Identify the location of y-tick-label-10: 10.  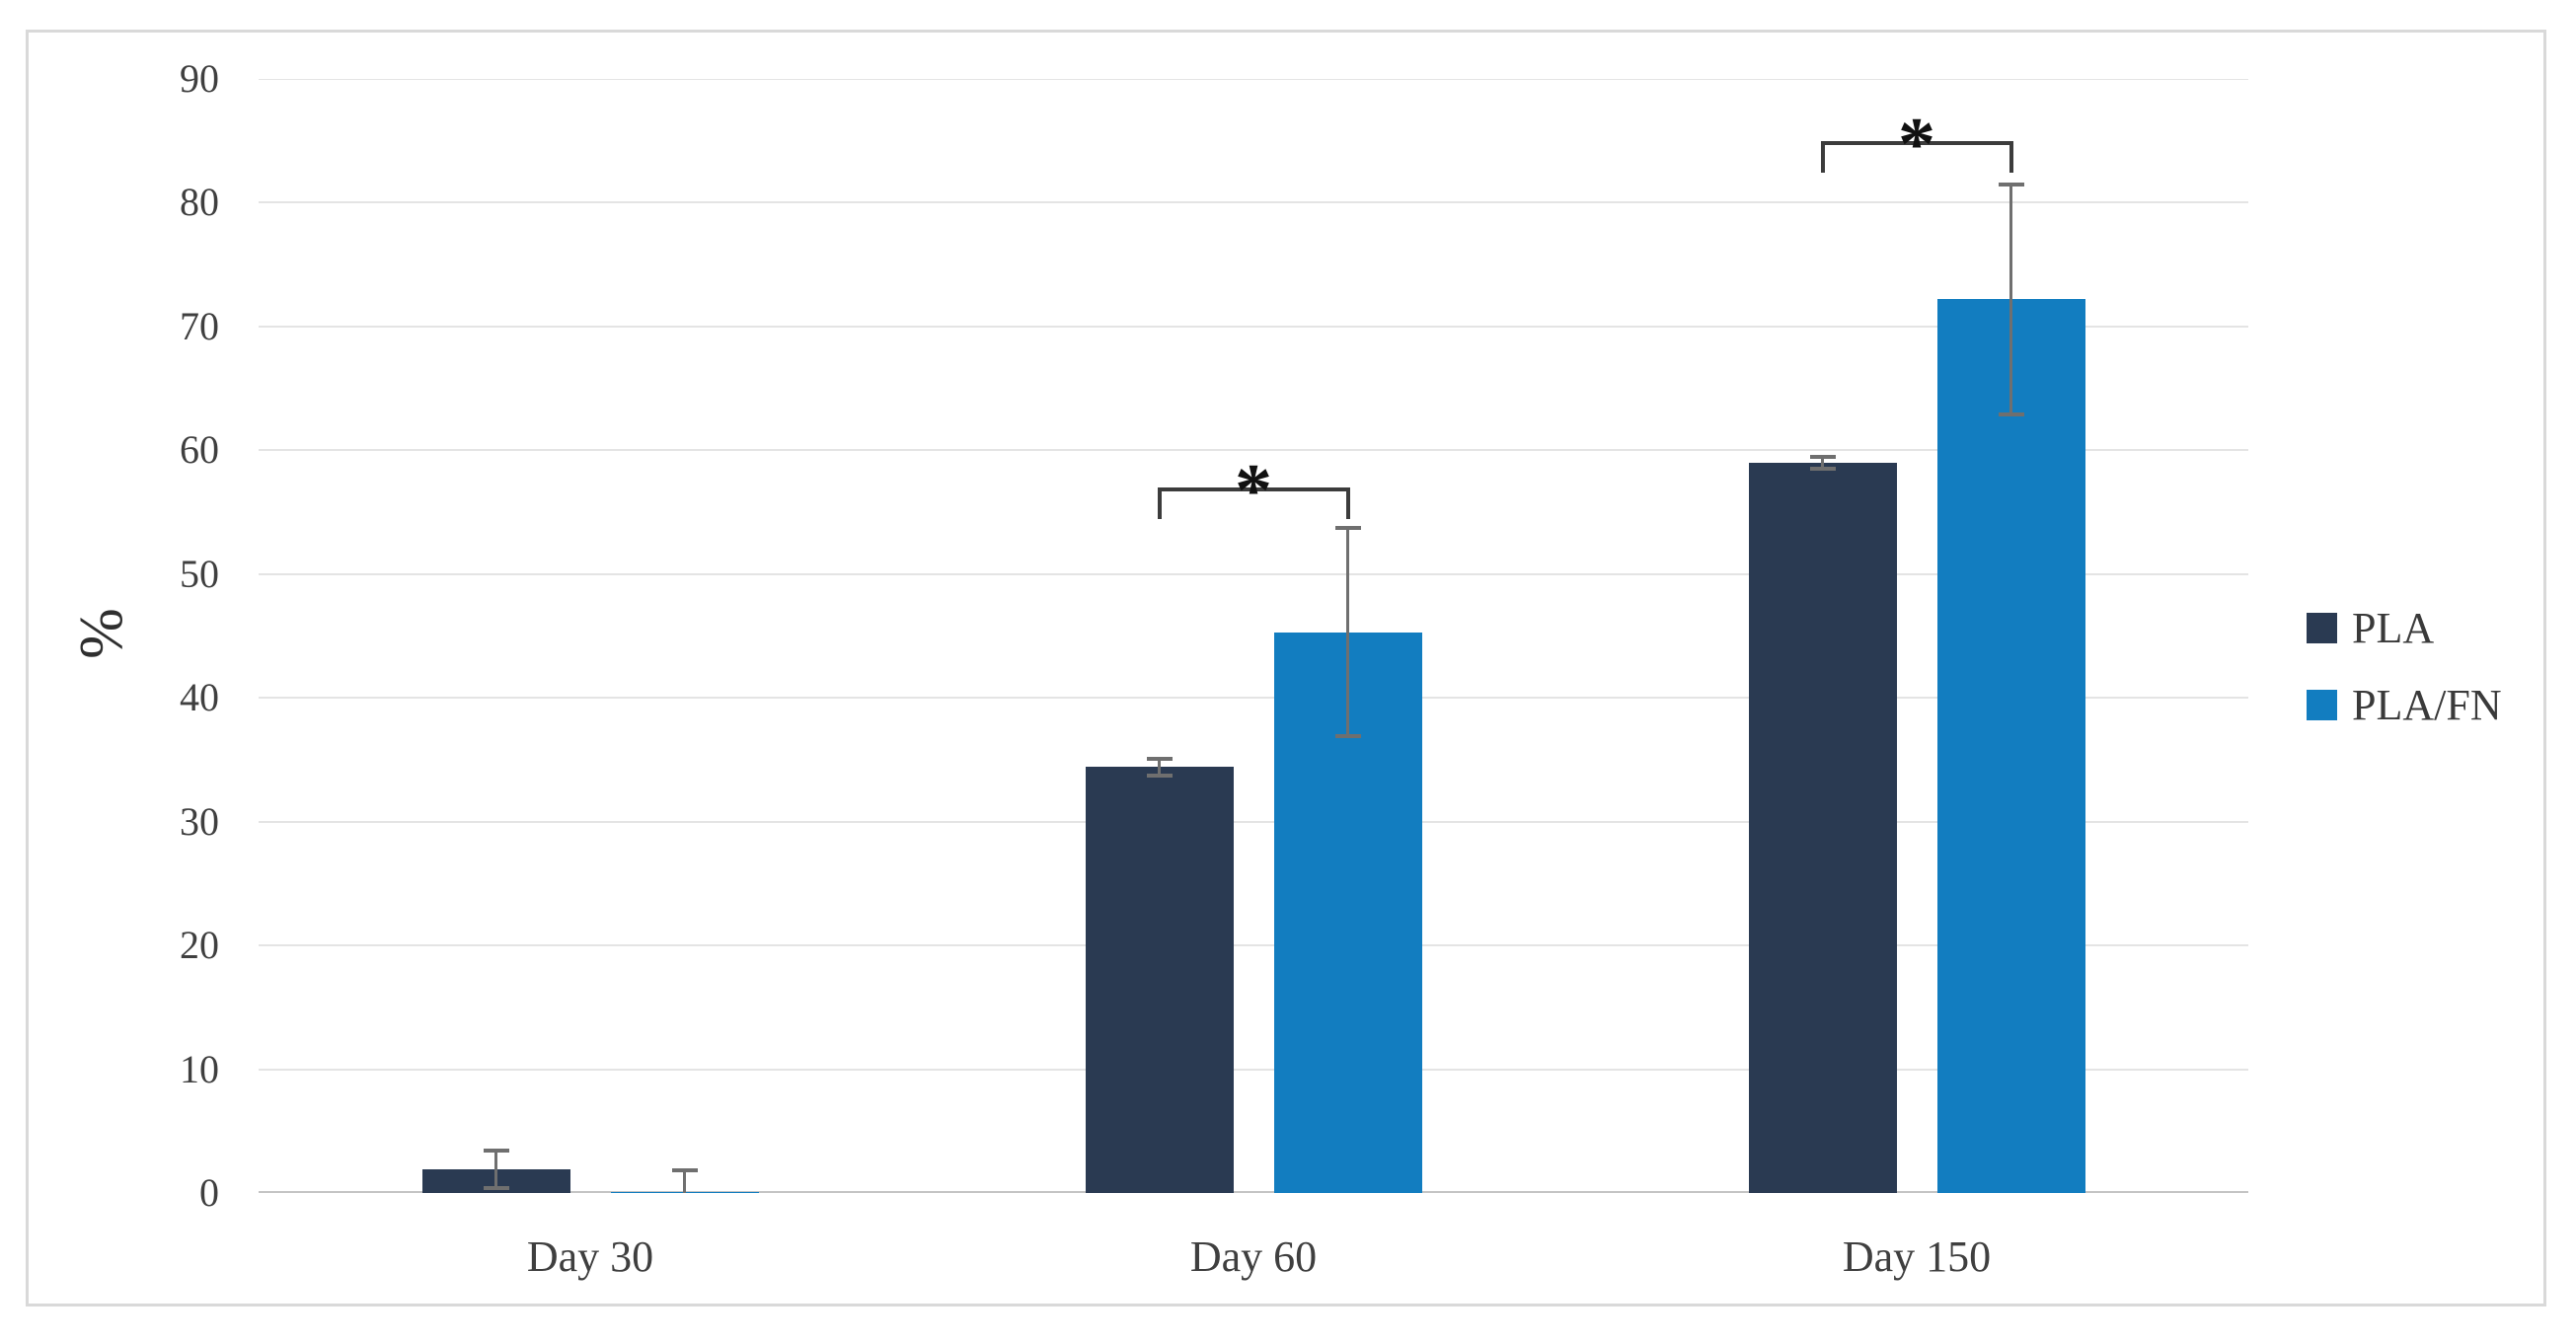
(199, 1068).